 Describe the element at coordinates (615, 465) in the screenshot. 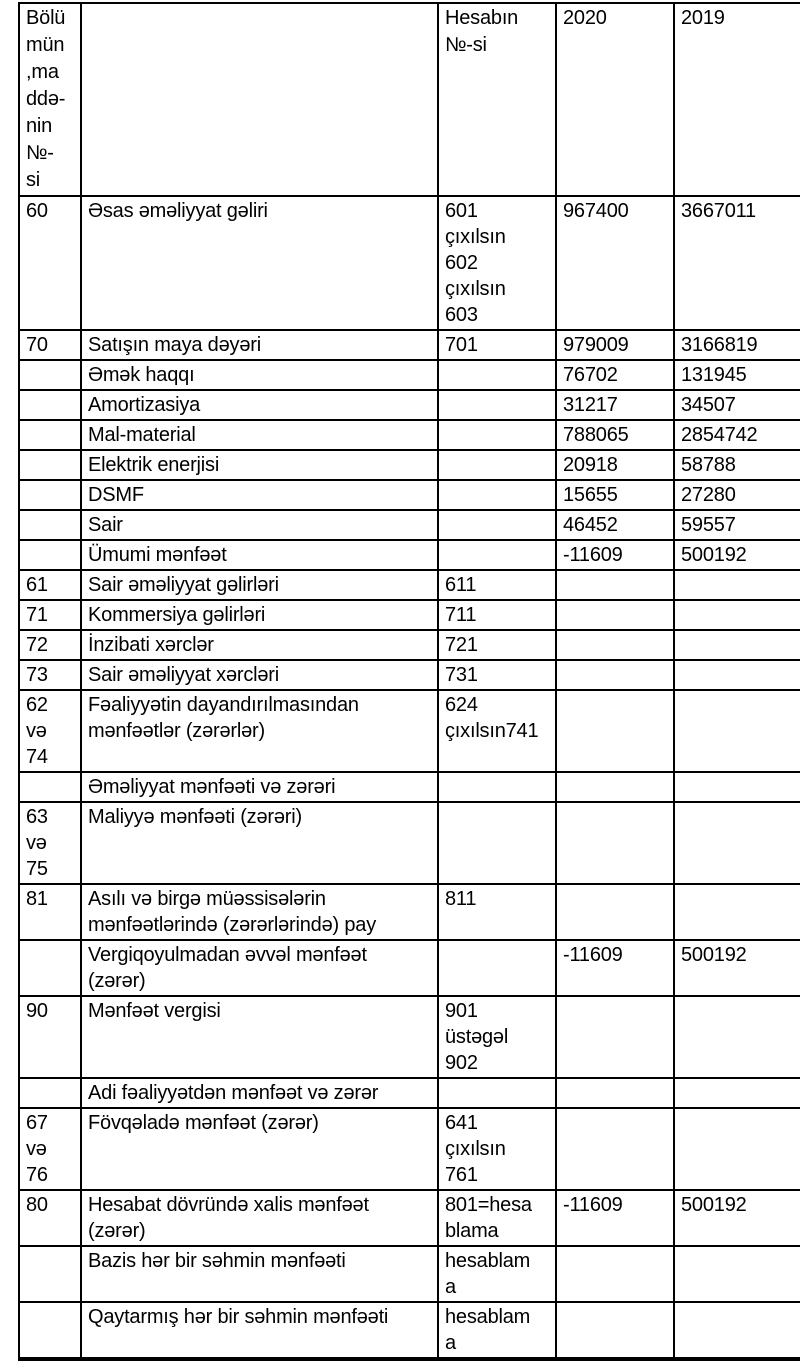

I see `cell-value-2020: 20918` at that location.